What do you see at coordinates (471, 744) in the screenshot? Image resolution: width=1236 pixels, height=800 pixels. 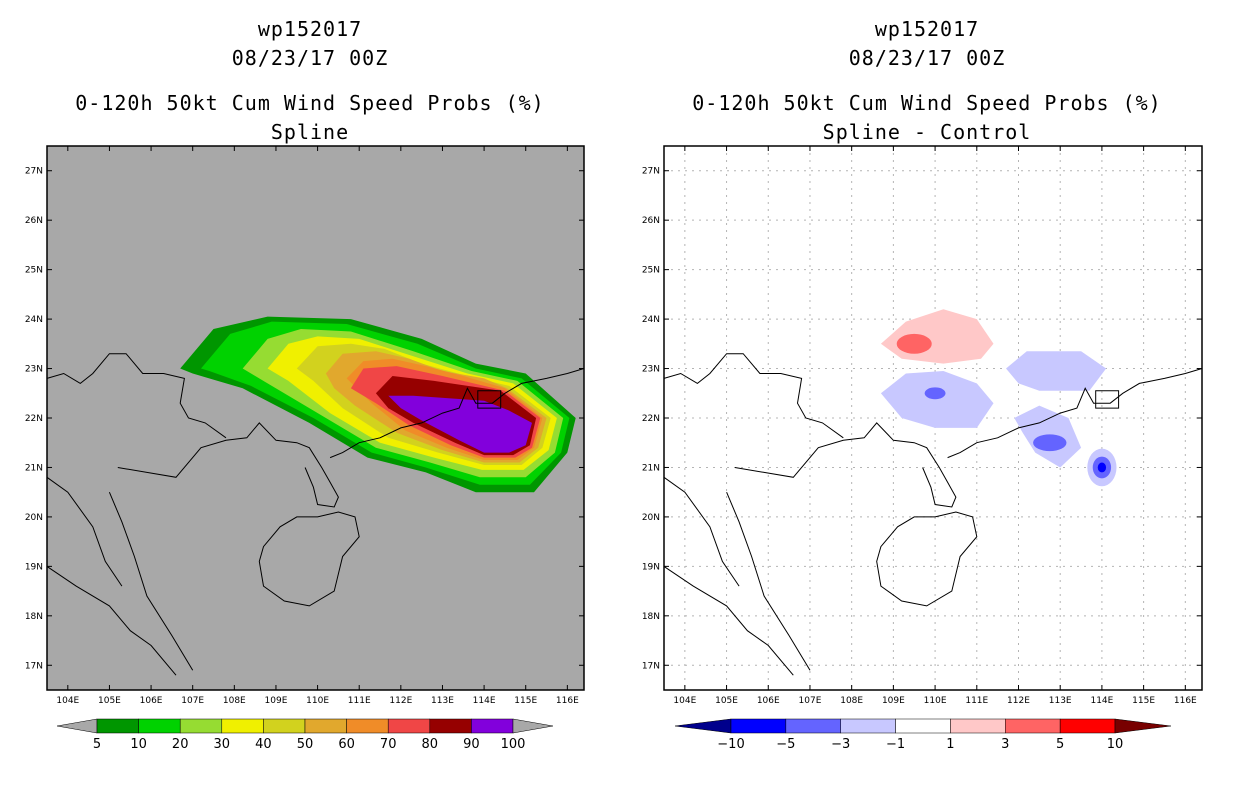 I see `colorbar-label: 90` at bounding box center [471, 744].